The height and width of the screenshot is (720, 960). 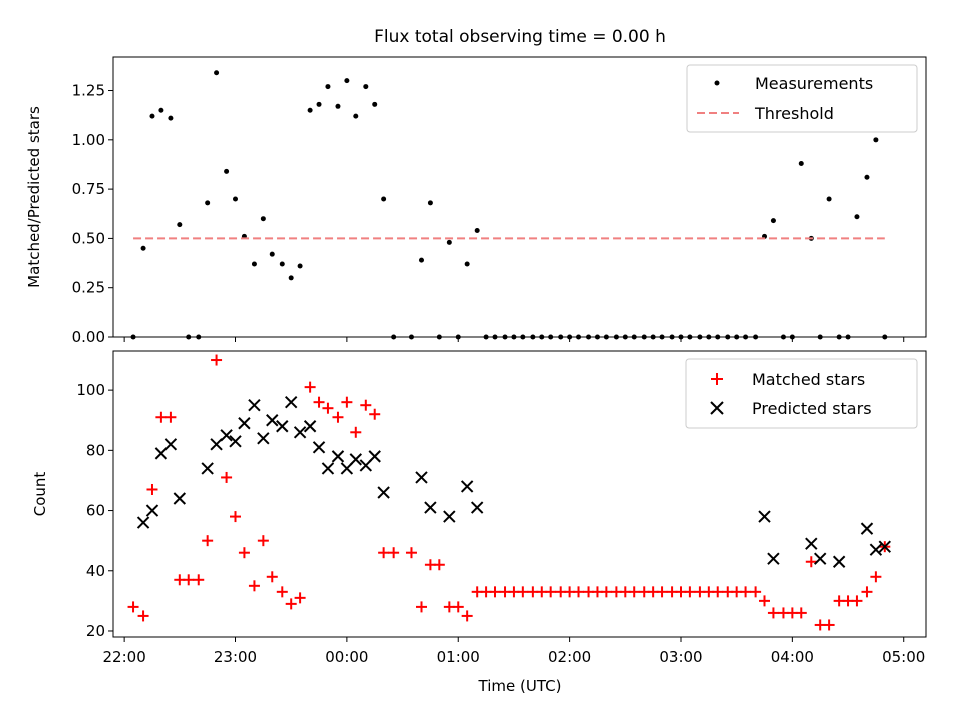 What do you see at coordinates (794, 113) in the screenshot?
I see `legend-threshold-label: Threshold` at bounding box center [794, 113].